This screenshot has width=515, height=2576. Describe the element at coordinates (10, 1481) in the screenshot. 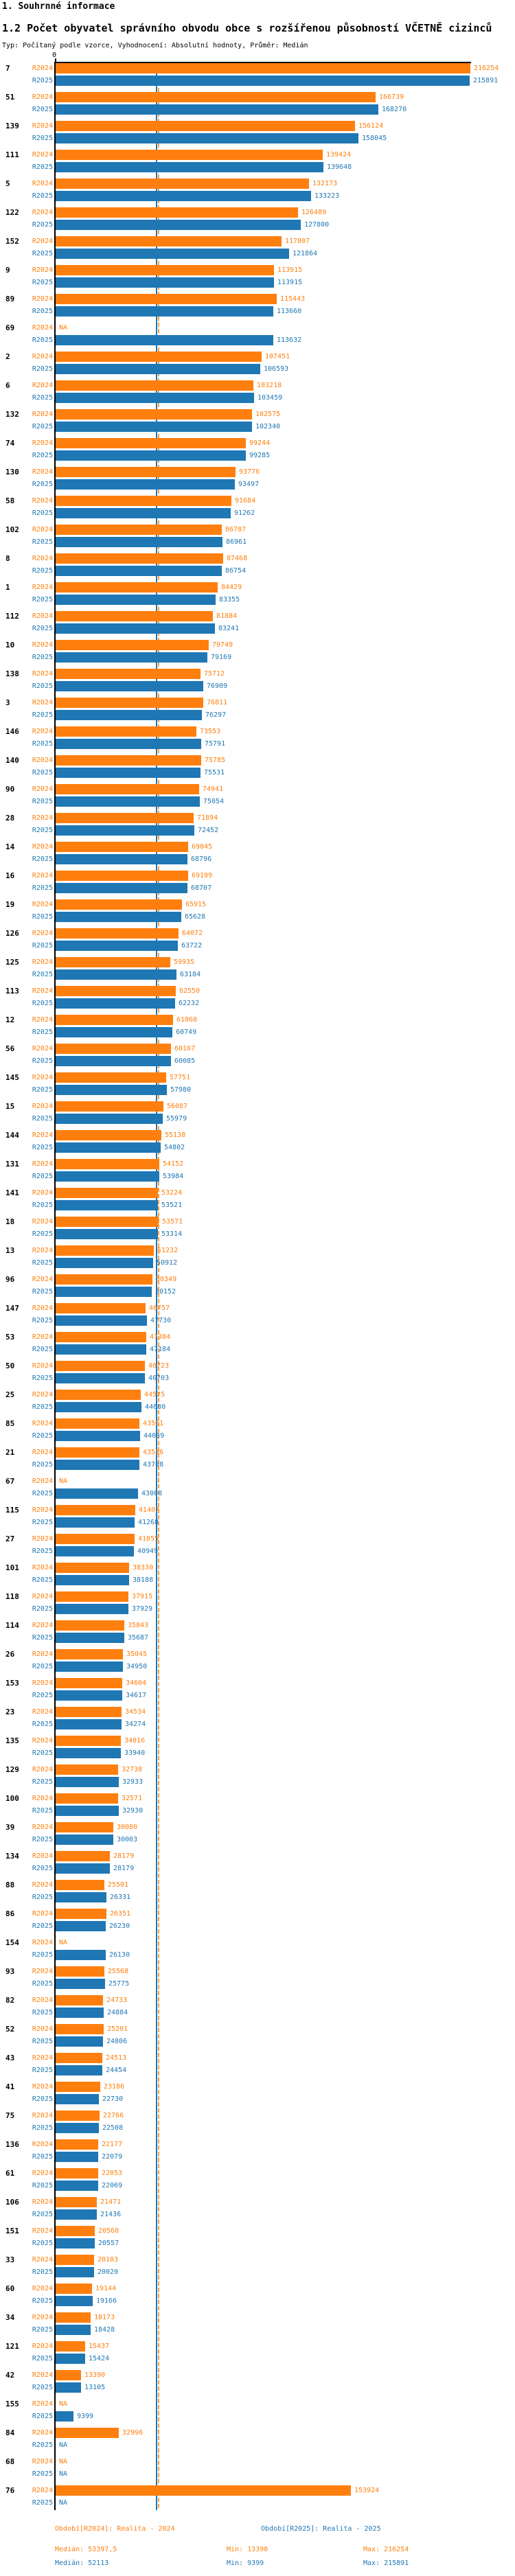

I see `row-id-label: 67` at that location.